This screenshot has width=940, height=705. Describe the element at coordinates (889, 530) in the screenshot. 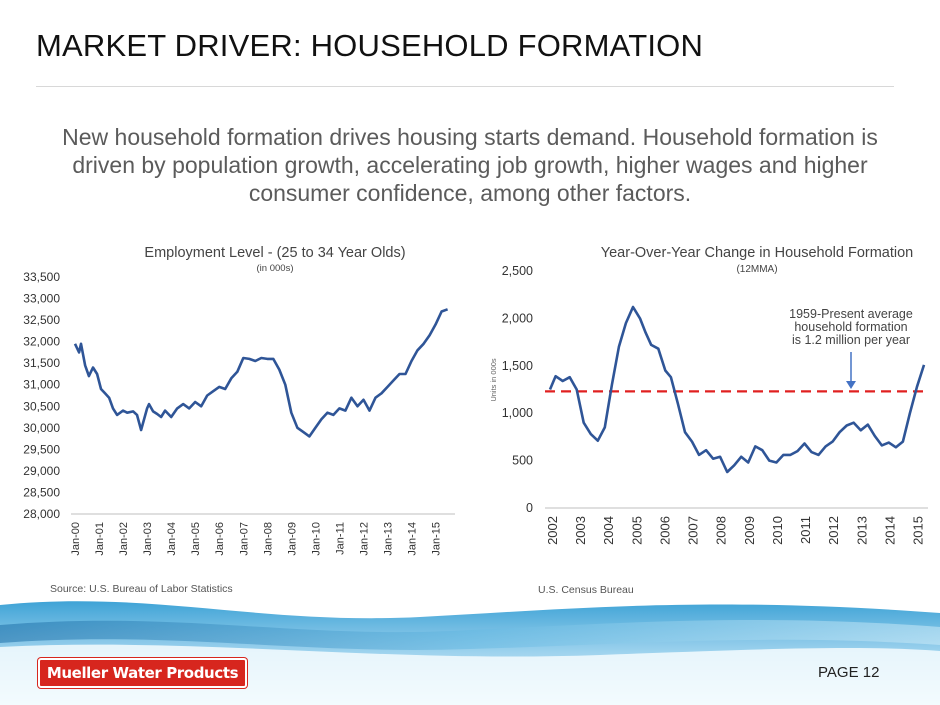

I see `household-x-tick-label: 2014` at that location.